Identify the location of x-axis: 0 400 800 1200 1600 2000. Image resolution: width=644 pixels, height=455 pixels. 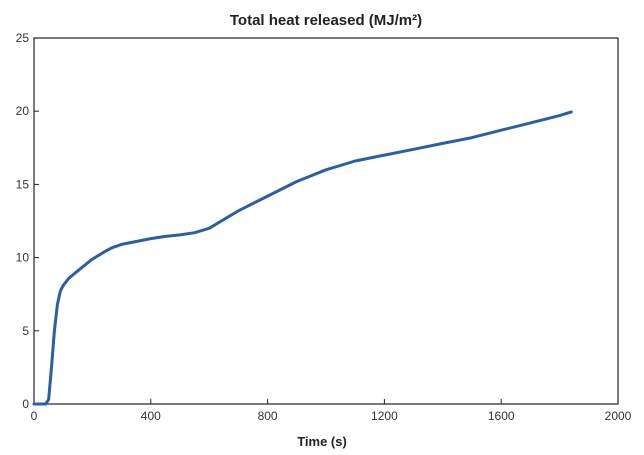
(331, 411).